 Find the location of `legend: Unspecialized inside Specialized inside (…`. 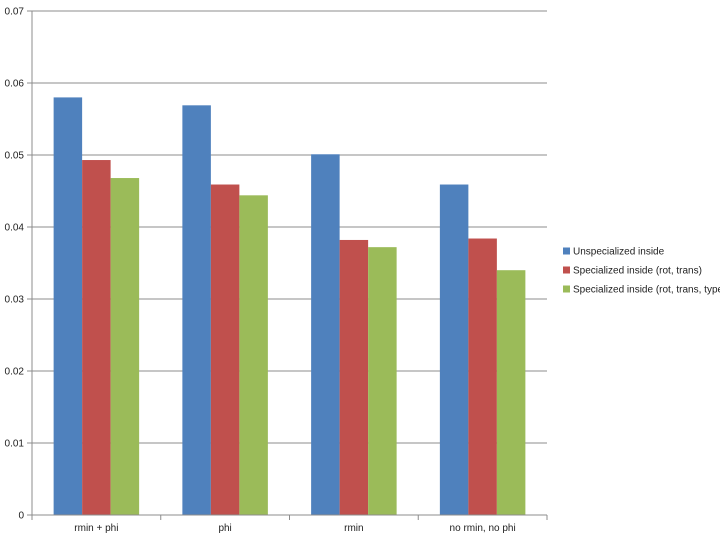

legend: Unspecialized inside Specialized inside (… is located at coordinates (641, 271).